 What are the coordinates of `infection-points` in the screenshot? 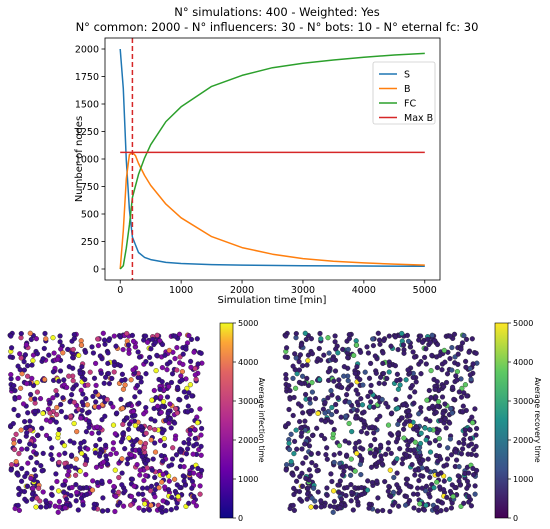 It's located at (106, 422).